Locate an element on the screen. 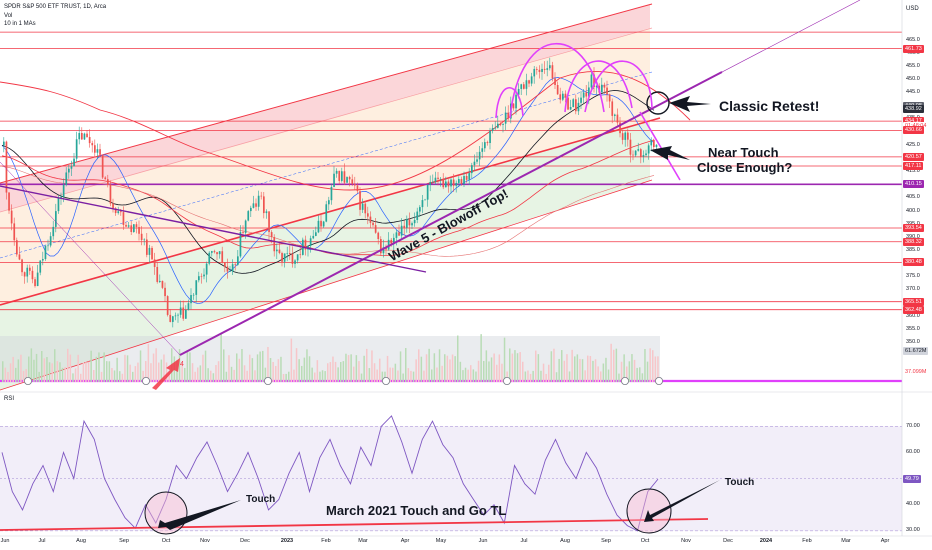  annotation-near-touch: Near Touch is located at coordinates (743, 152).